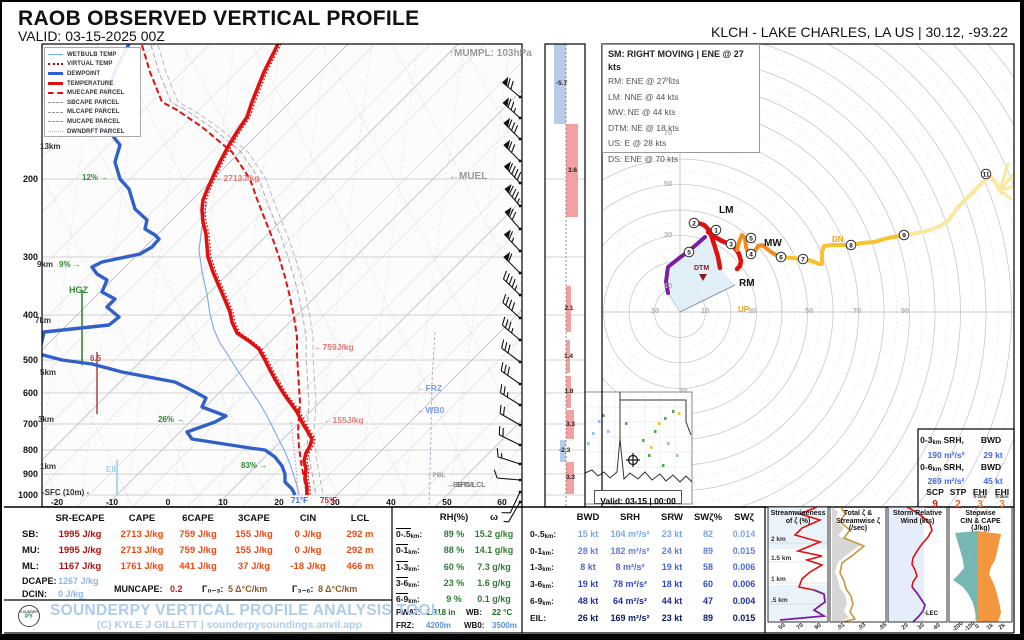 This screenshot has width=1024, height=640. Describe the element at coordinates (490, 53) in the screenshot. I see `annotation: ↑MUMPL: 103hPa` at that location.